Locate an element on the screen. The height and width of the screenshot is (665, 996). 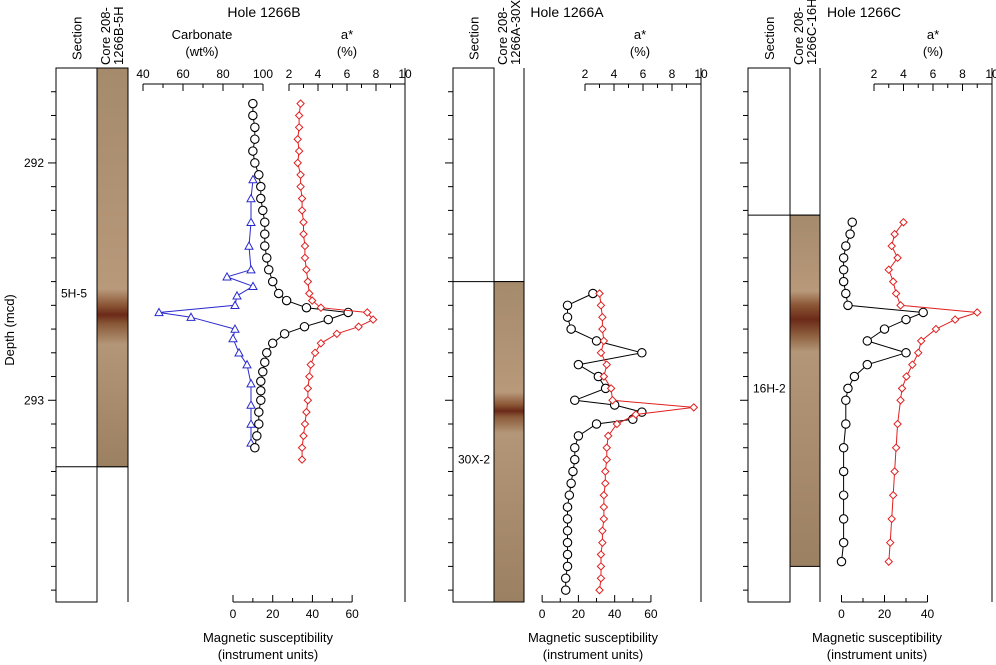
carbonate-tick-label: 40 is located at coordinates (143, 74).